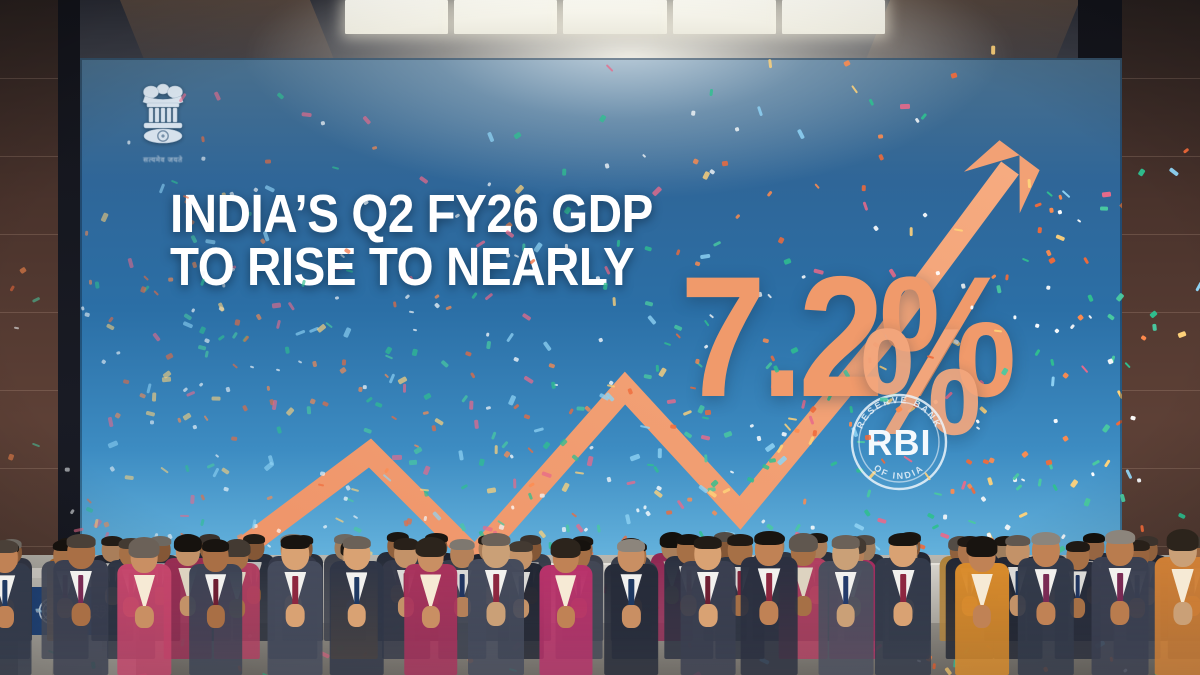 Image resolution: width=1200 pixels, height=675 pixels. I want to click on ceiling-light-panel, so click(615, 17).